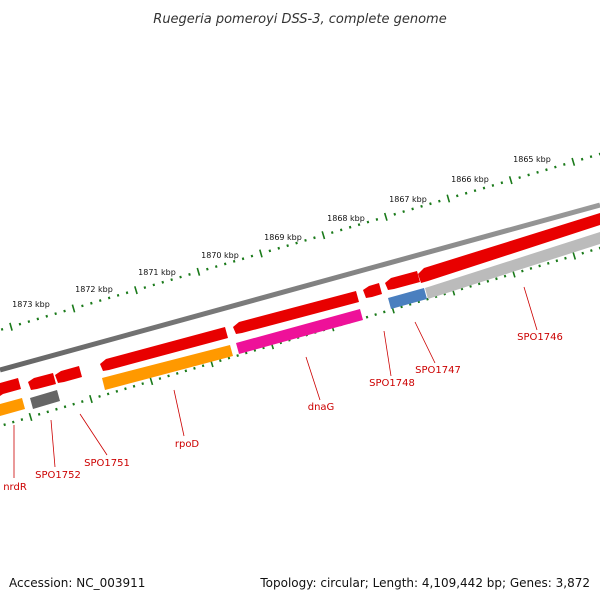 The width and height of the screenshot is (600, 600). What do you see at coordinates (45, 399) in the screenshot?
I see `gene-SPO1752` at bounding box center [45, 399].